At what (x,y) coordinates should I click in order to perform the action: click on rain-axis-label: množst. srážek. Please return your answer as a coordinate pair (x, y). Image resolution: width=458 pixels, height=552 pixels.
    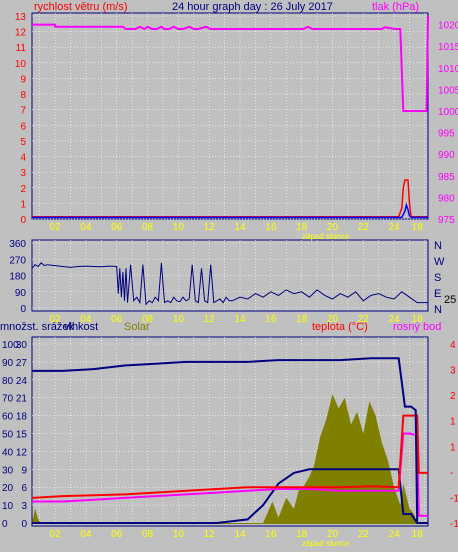
    Looking at the image, I should click on (37, 327).